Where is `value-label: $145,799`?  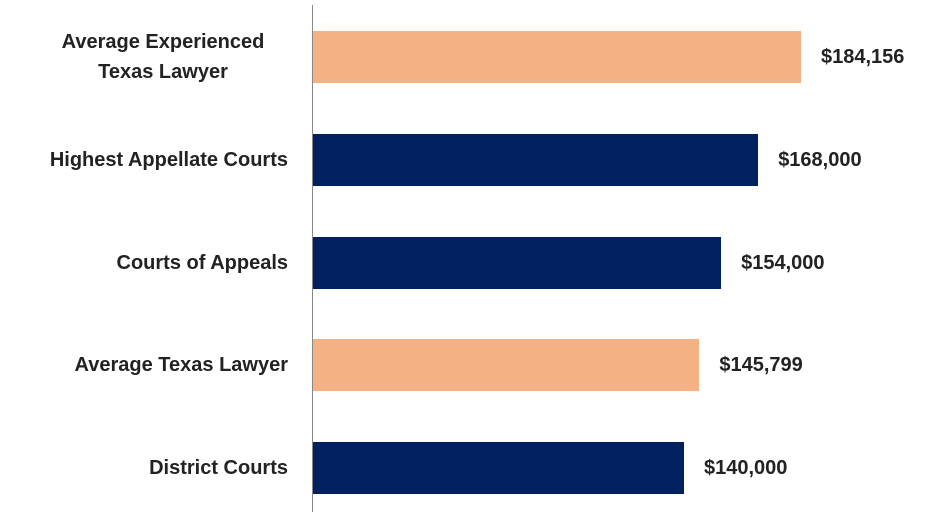 value-label: $145,799 is located at coordinates (761, 365).